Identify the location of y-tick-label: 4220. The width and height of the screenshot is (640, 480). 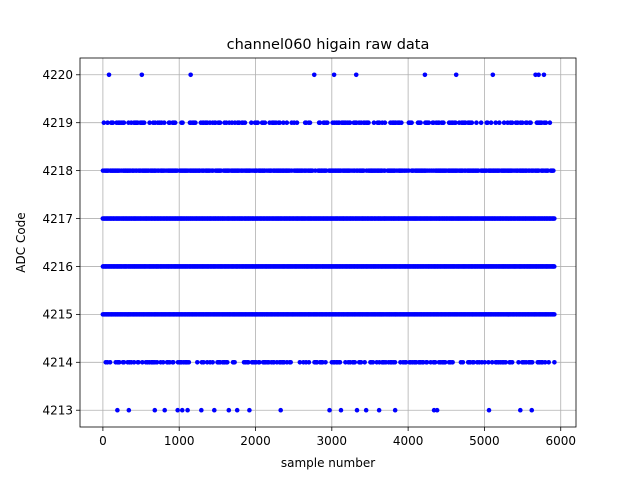
(57, 75).